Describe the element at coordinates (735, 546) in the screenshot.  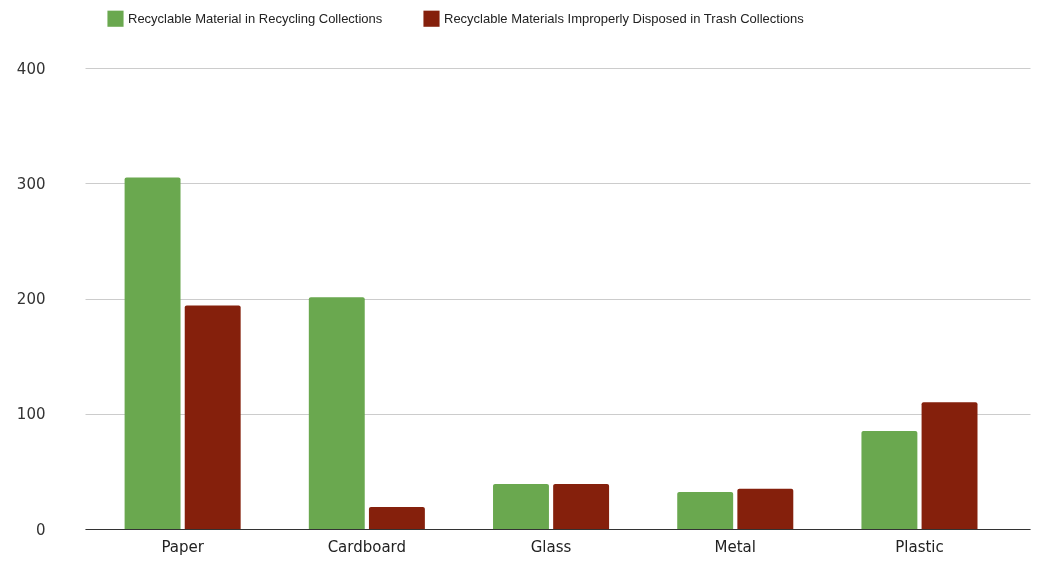
I see `x-tick-label: Metal` at that location.